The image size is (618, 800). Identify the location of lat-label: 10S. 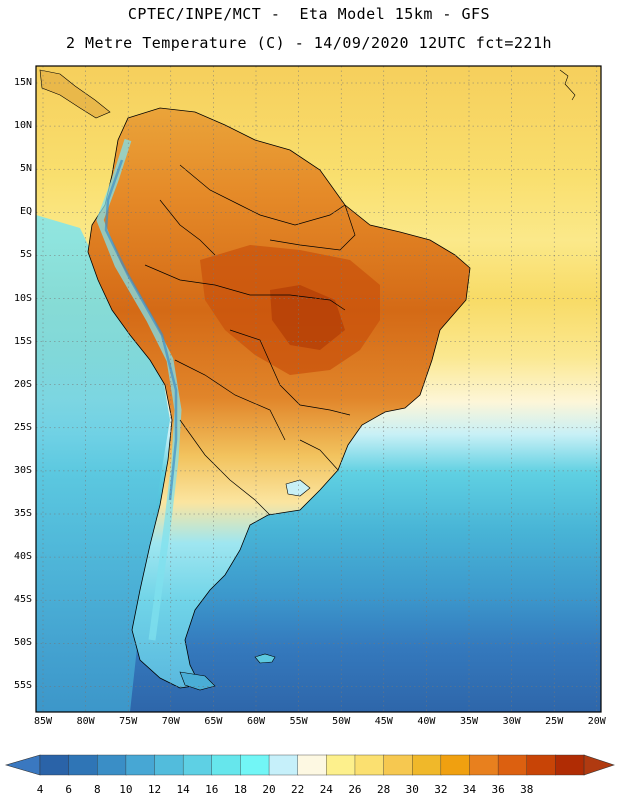
(22, 298).